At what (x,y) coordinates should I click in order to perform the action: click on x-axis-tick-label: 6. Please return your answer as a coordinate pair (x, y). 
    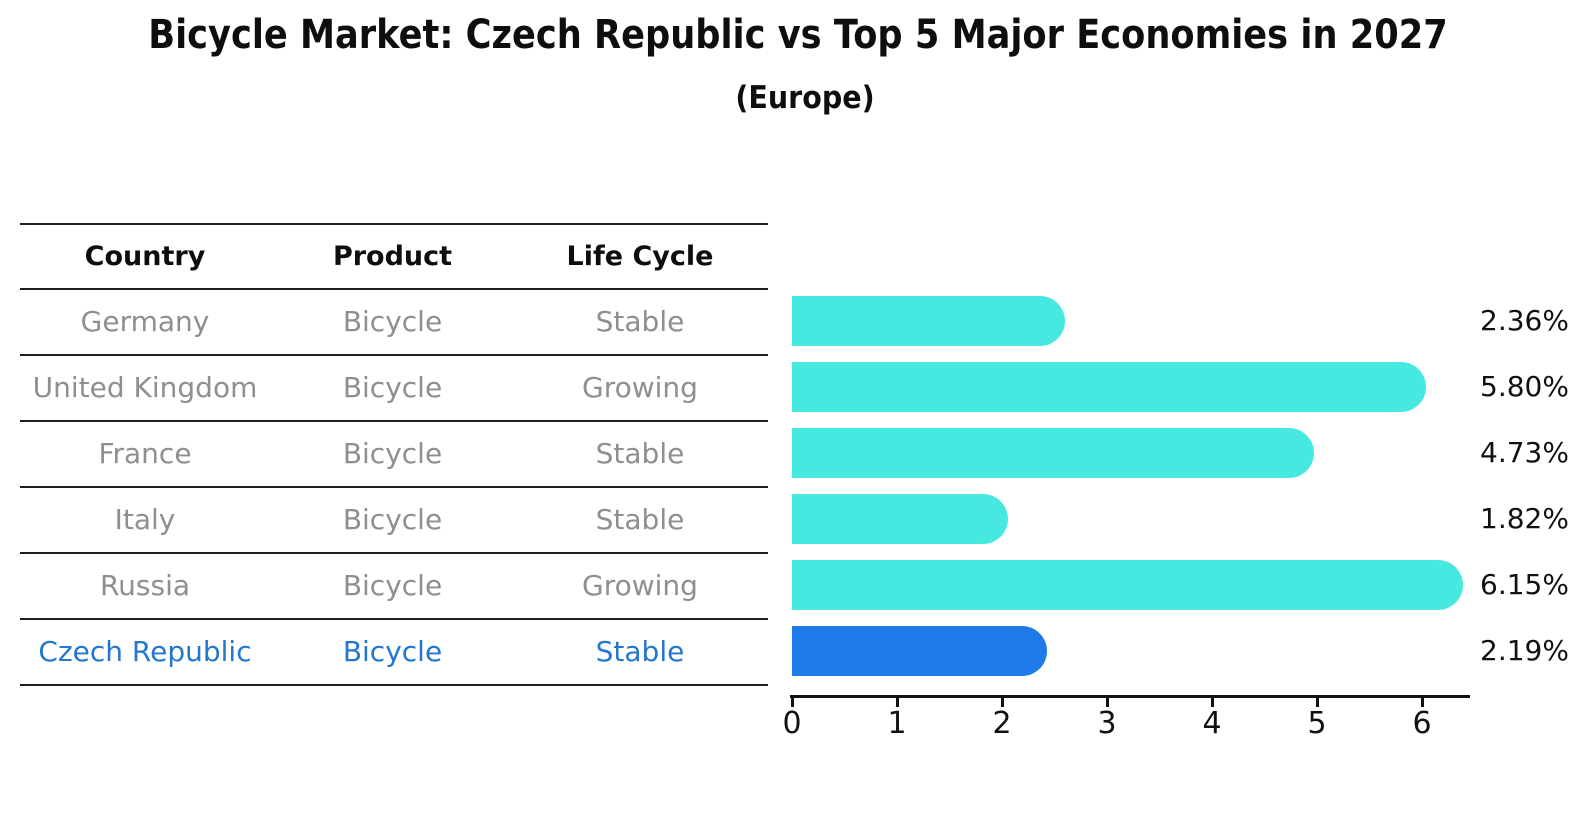
    Looking at the image, I should click on (1422, 723).